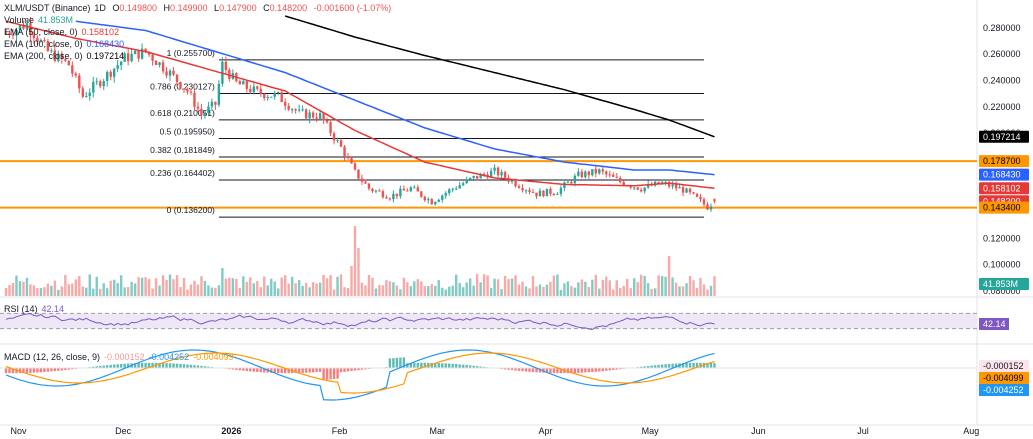 The height and width of the screenshot is (439, 1033). I want to click on rsi-pane, so click(488, 321).